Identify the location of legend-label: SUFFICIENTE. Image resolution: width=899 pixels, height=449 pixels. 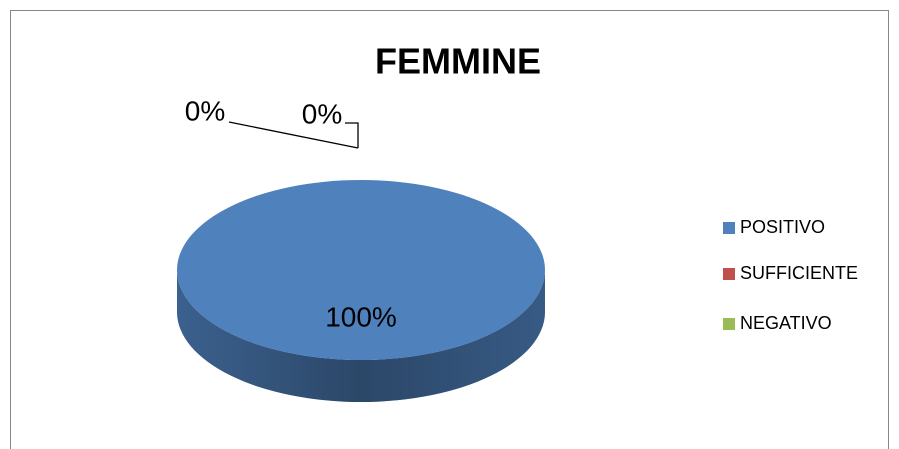
(799, 273).